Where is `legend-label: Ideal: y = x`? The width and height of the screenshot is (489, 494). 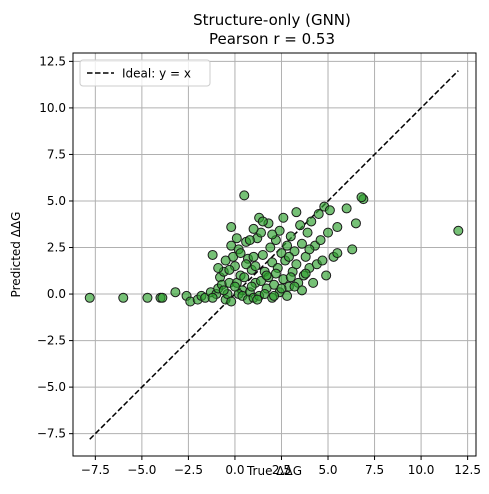 legend-label: Ideal: y = x is located at coordinates (156, 74).